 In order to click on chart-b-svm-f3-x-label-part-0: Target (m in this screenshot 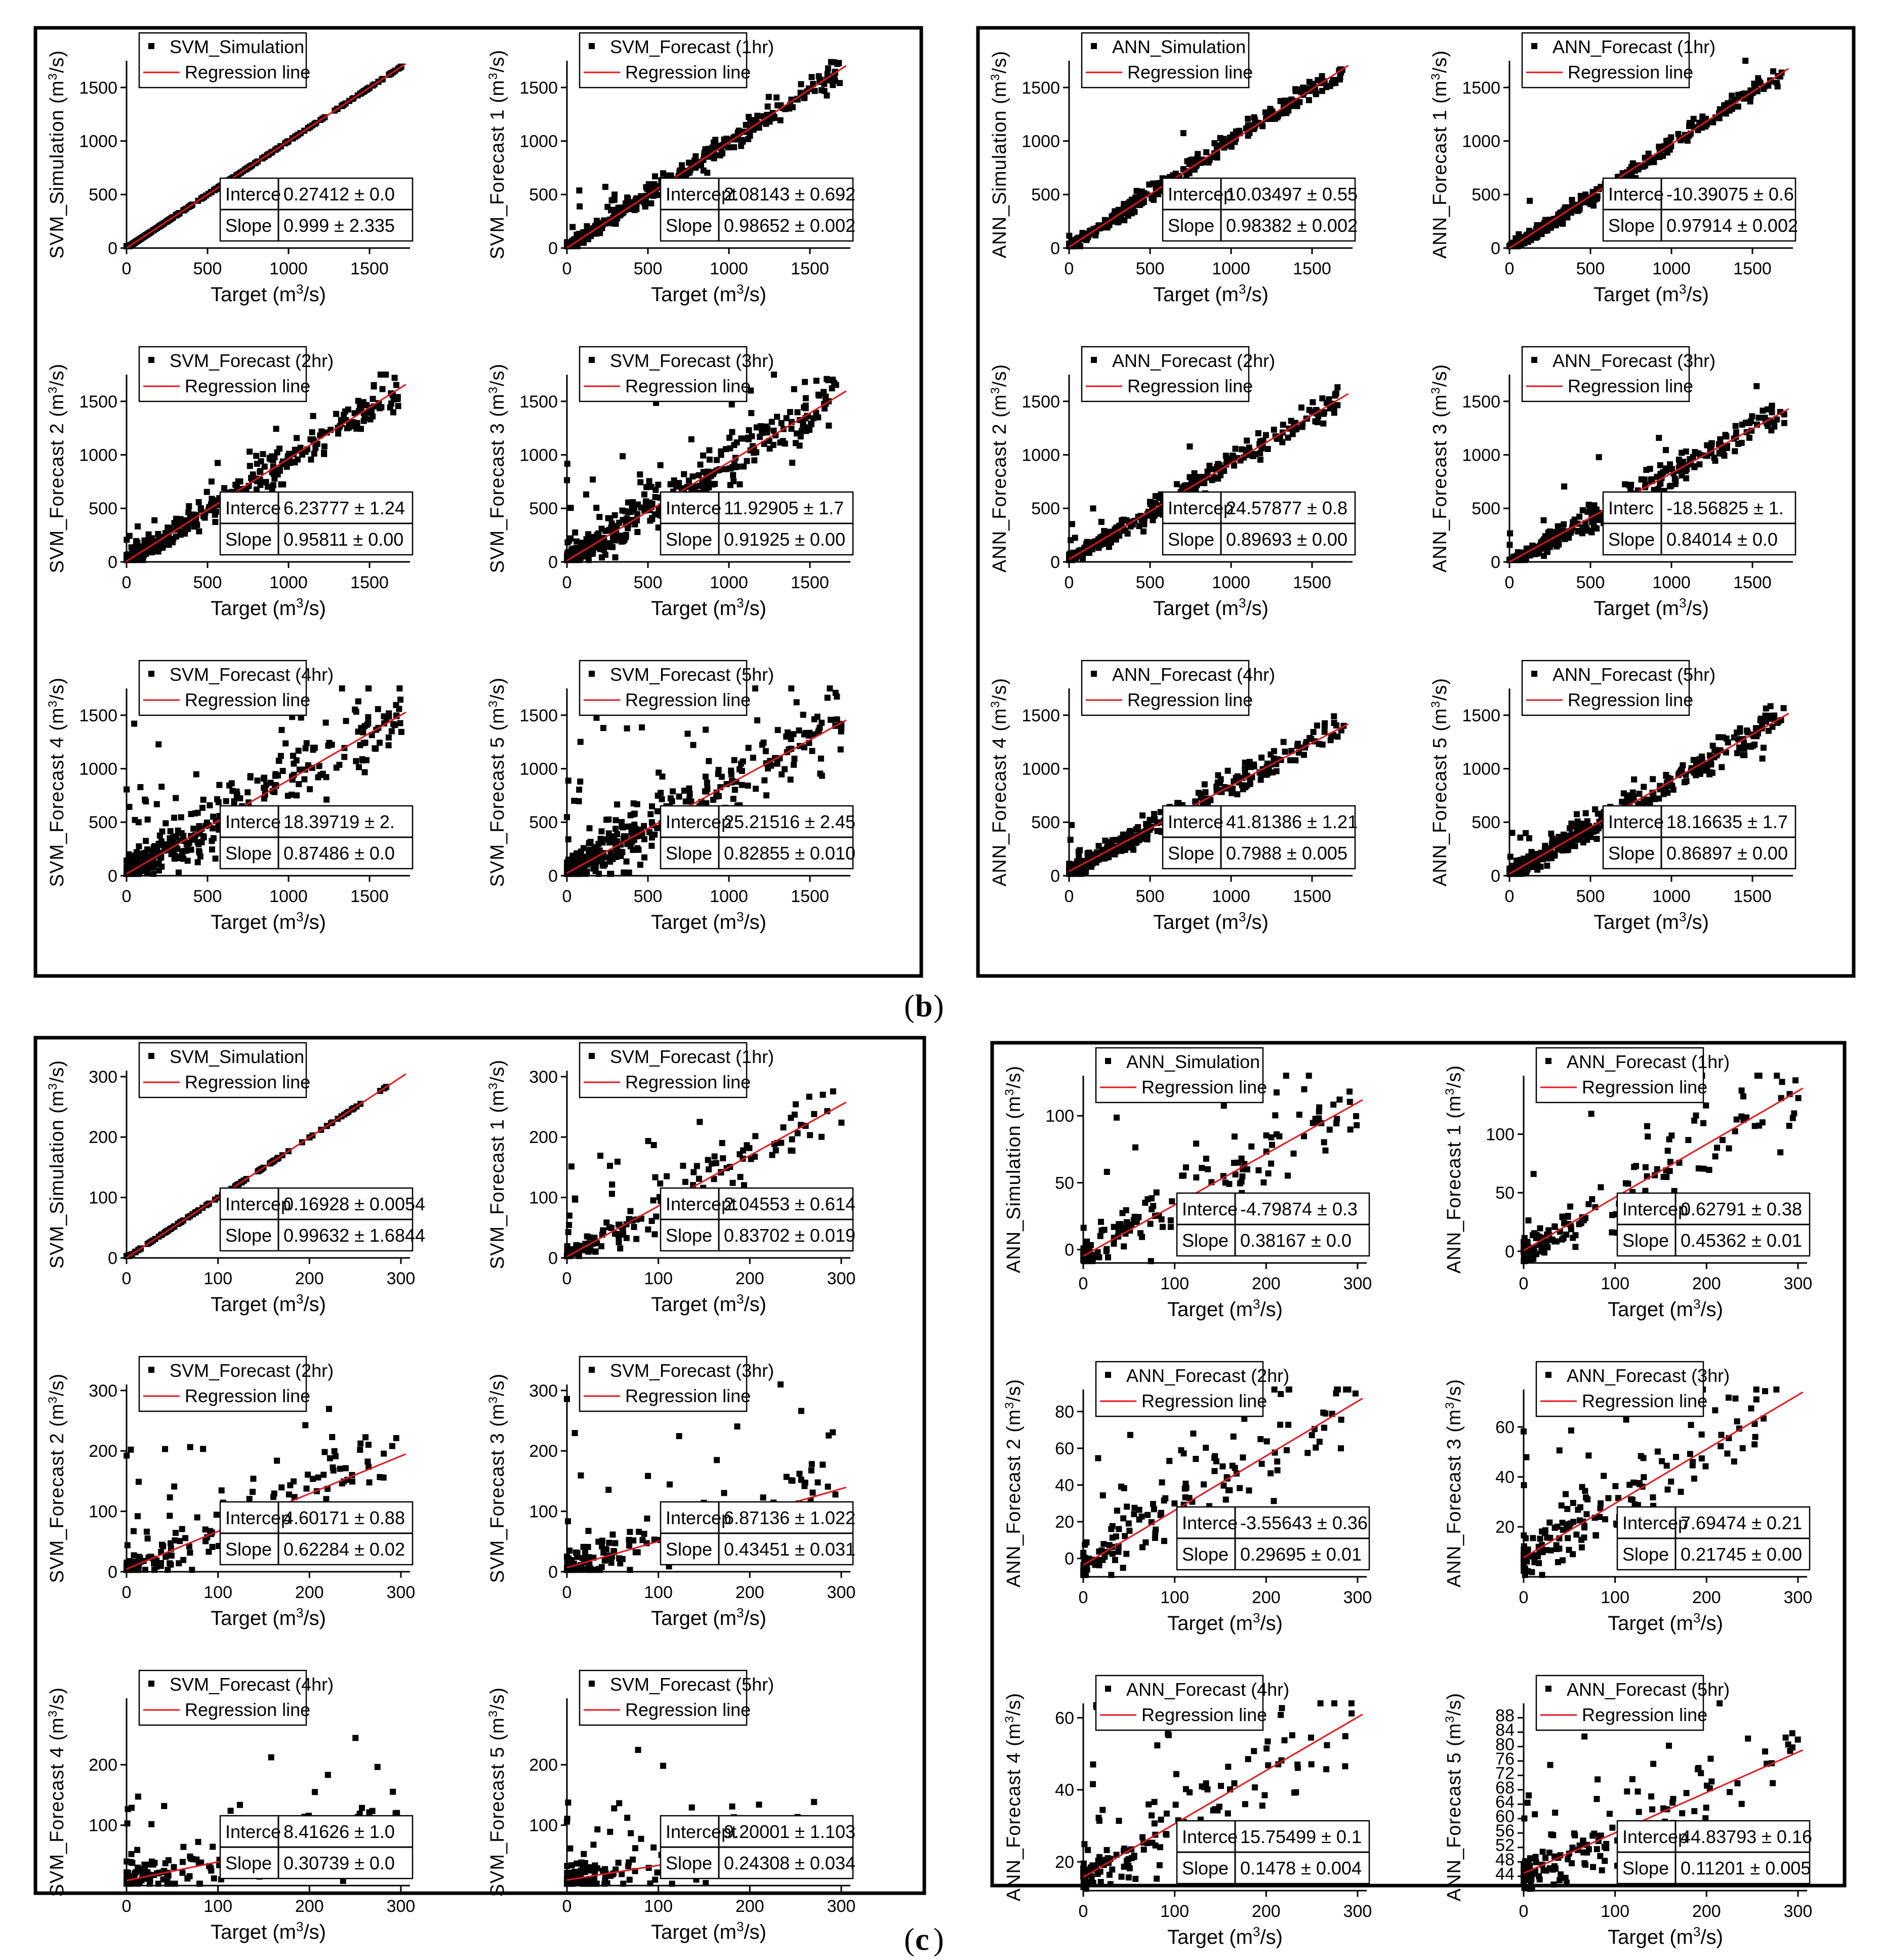, I will do `click(694, 609)`.